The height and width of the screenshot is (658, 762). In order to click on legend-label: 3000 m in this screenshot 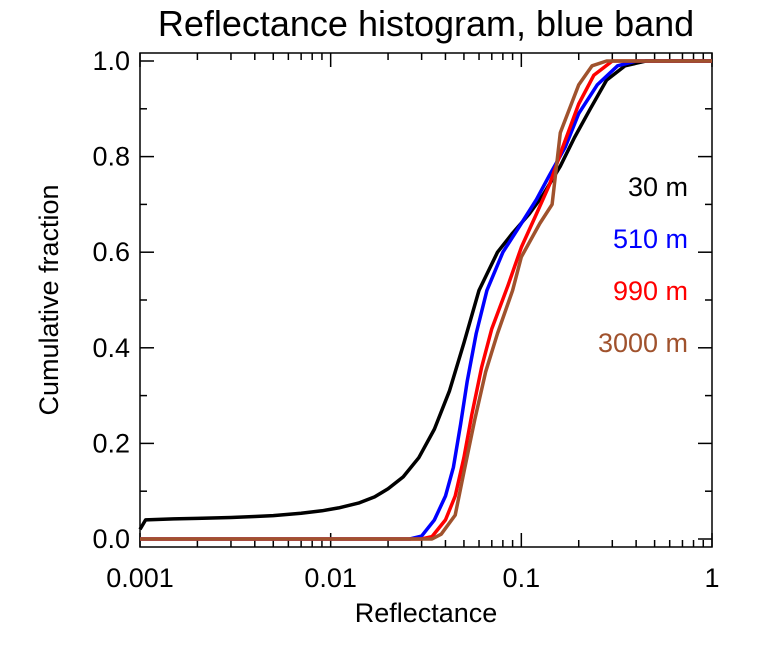, I will do `click(643, 343)`.